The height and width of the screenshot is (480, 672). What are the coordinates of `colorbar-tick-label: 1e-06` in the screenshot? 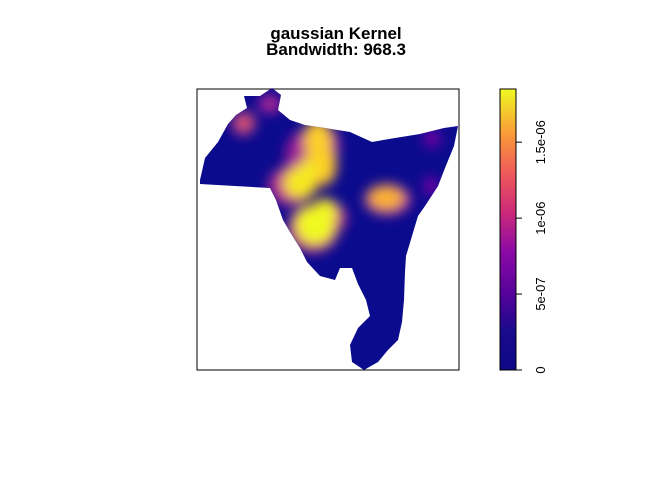 It's located at (540, 217).